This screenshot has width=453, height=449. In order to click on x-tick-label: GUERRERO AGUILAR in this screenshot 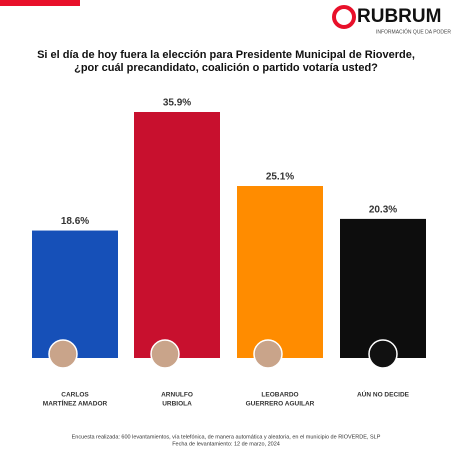, I will do `click(280, 404)`.